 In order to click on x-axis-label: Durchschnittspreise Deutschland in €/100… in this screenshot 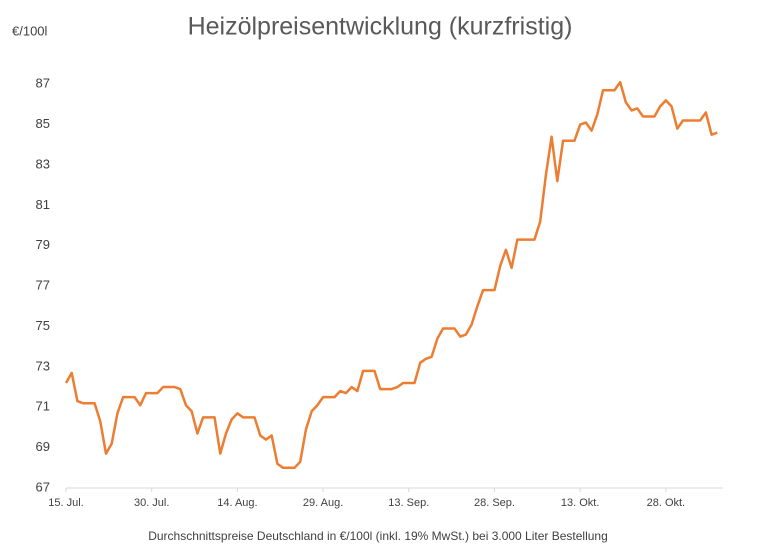, I will do `click(378, 536)`.